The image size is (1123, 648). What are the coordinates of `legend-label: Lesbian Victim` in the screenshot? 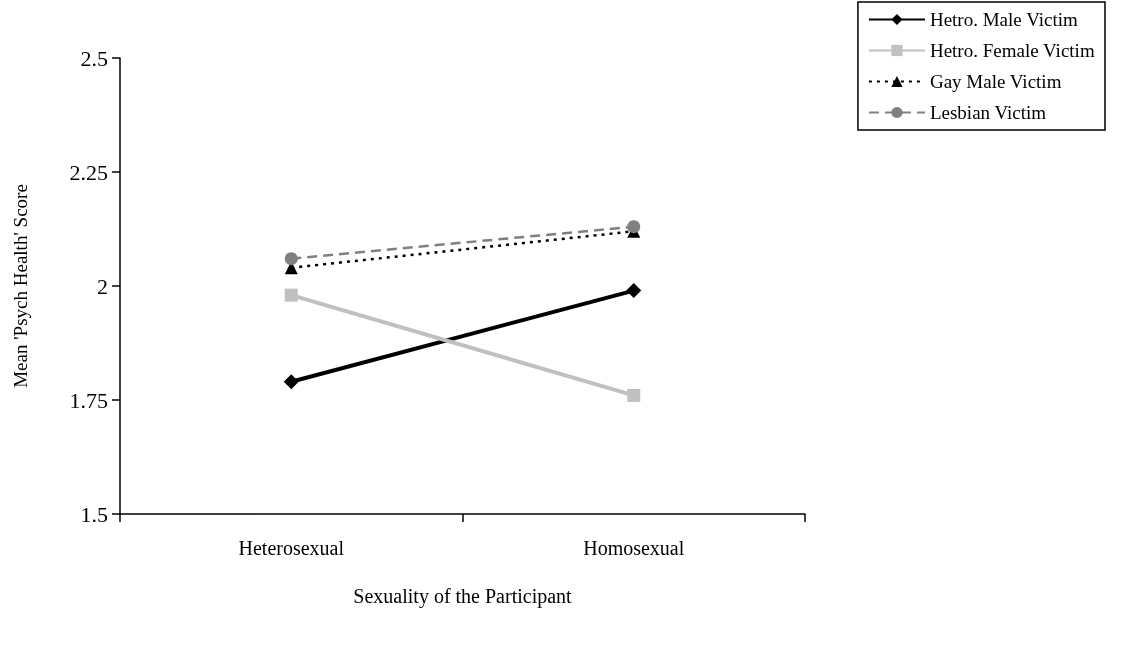 It's located at (988, 112).